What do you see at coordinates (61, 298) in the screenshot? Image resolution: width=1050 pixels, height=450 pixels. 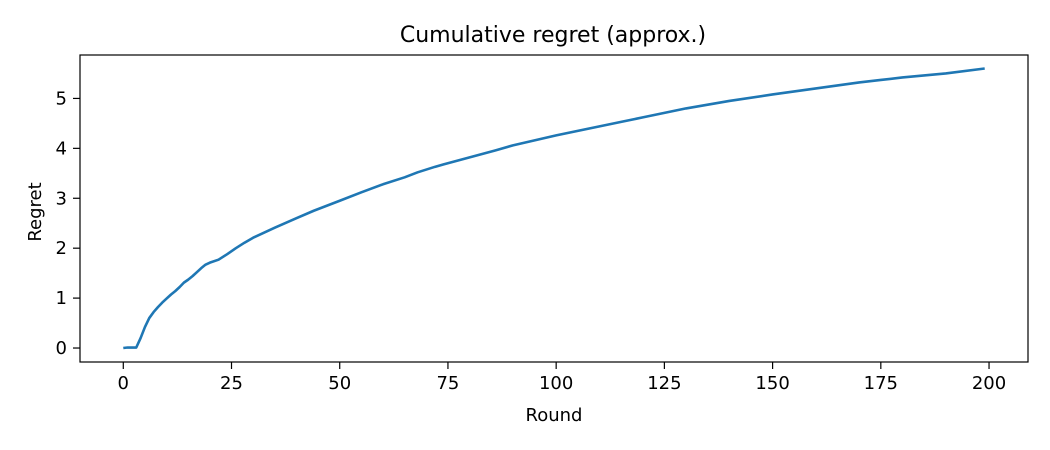 I see `y-tick-label: 1` at bounding box center [61, 298].